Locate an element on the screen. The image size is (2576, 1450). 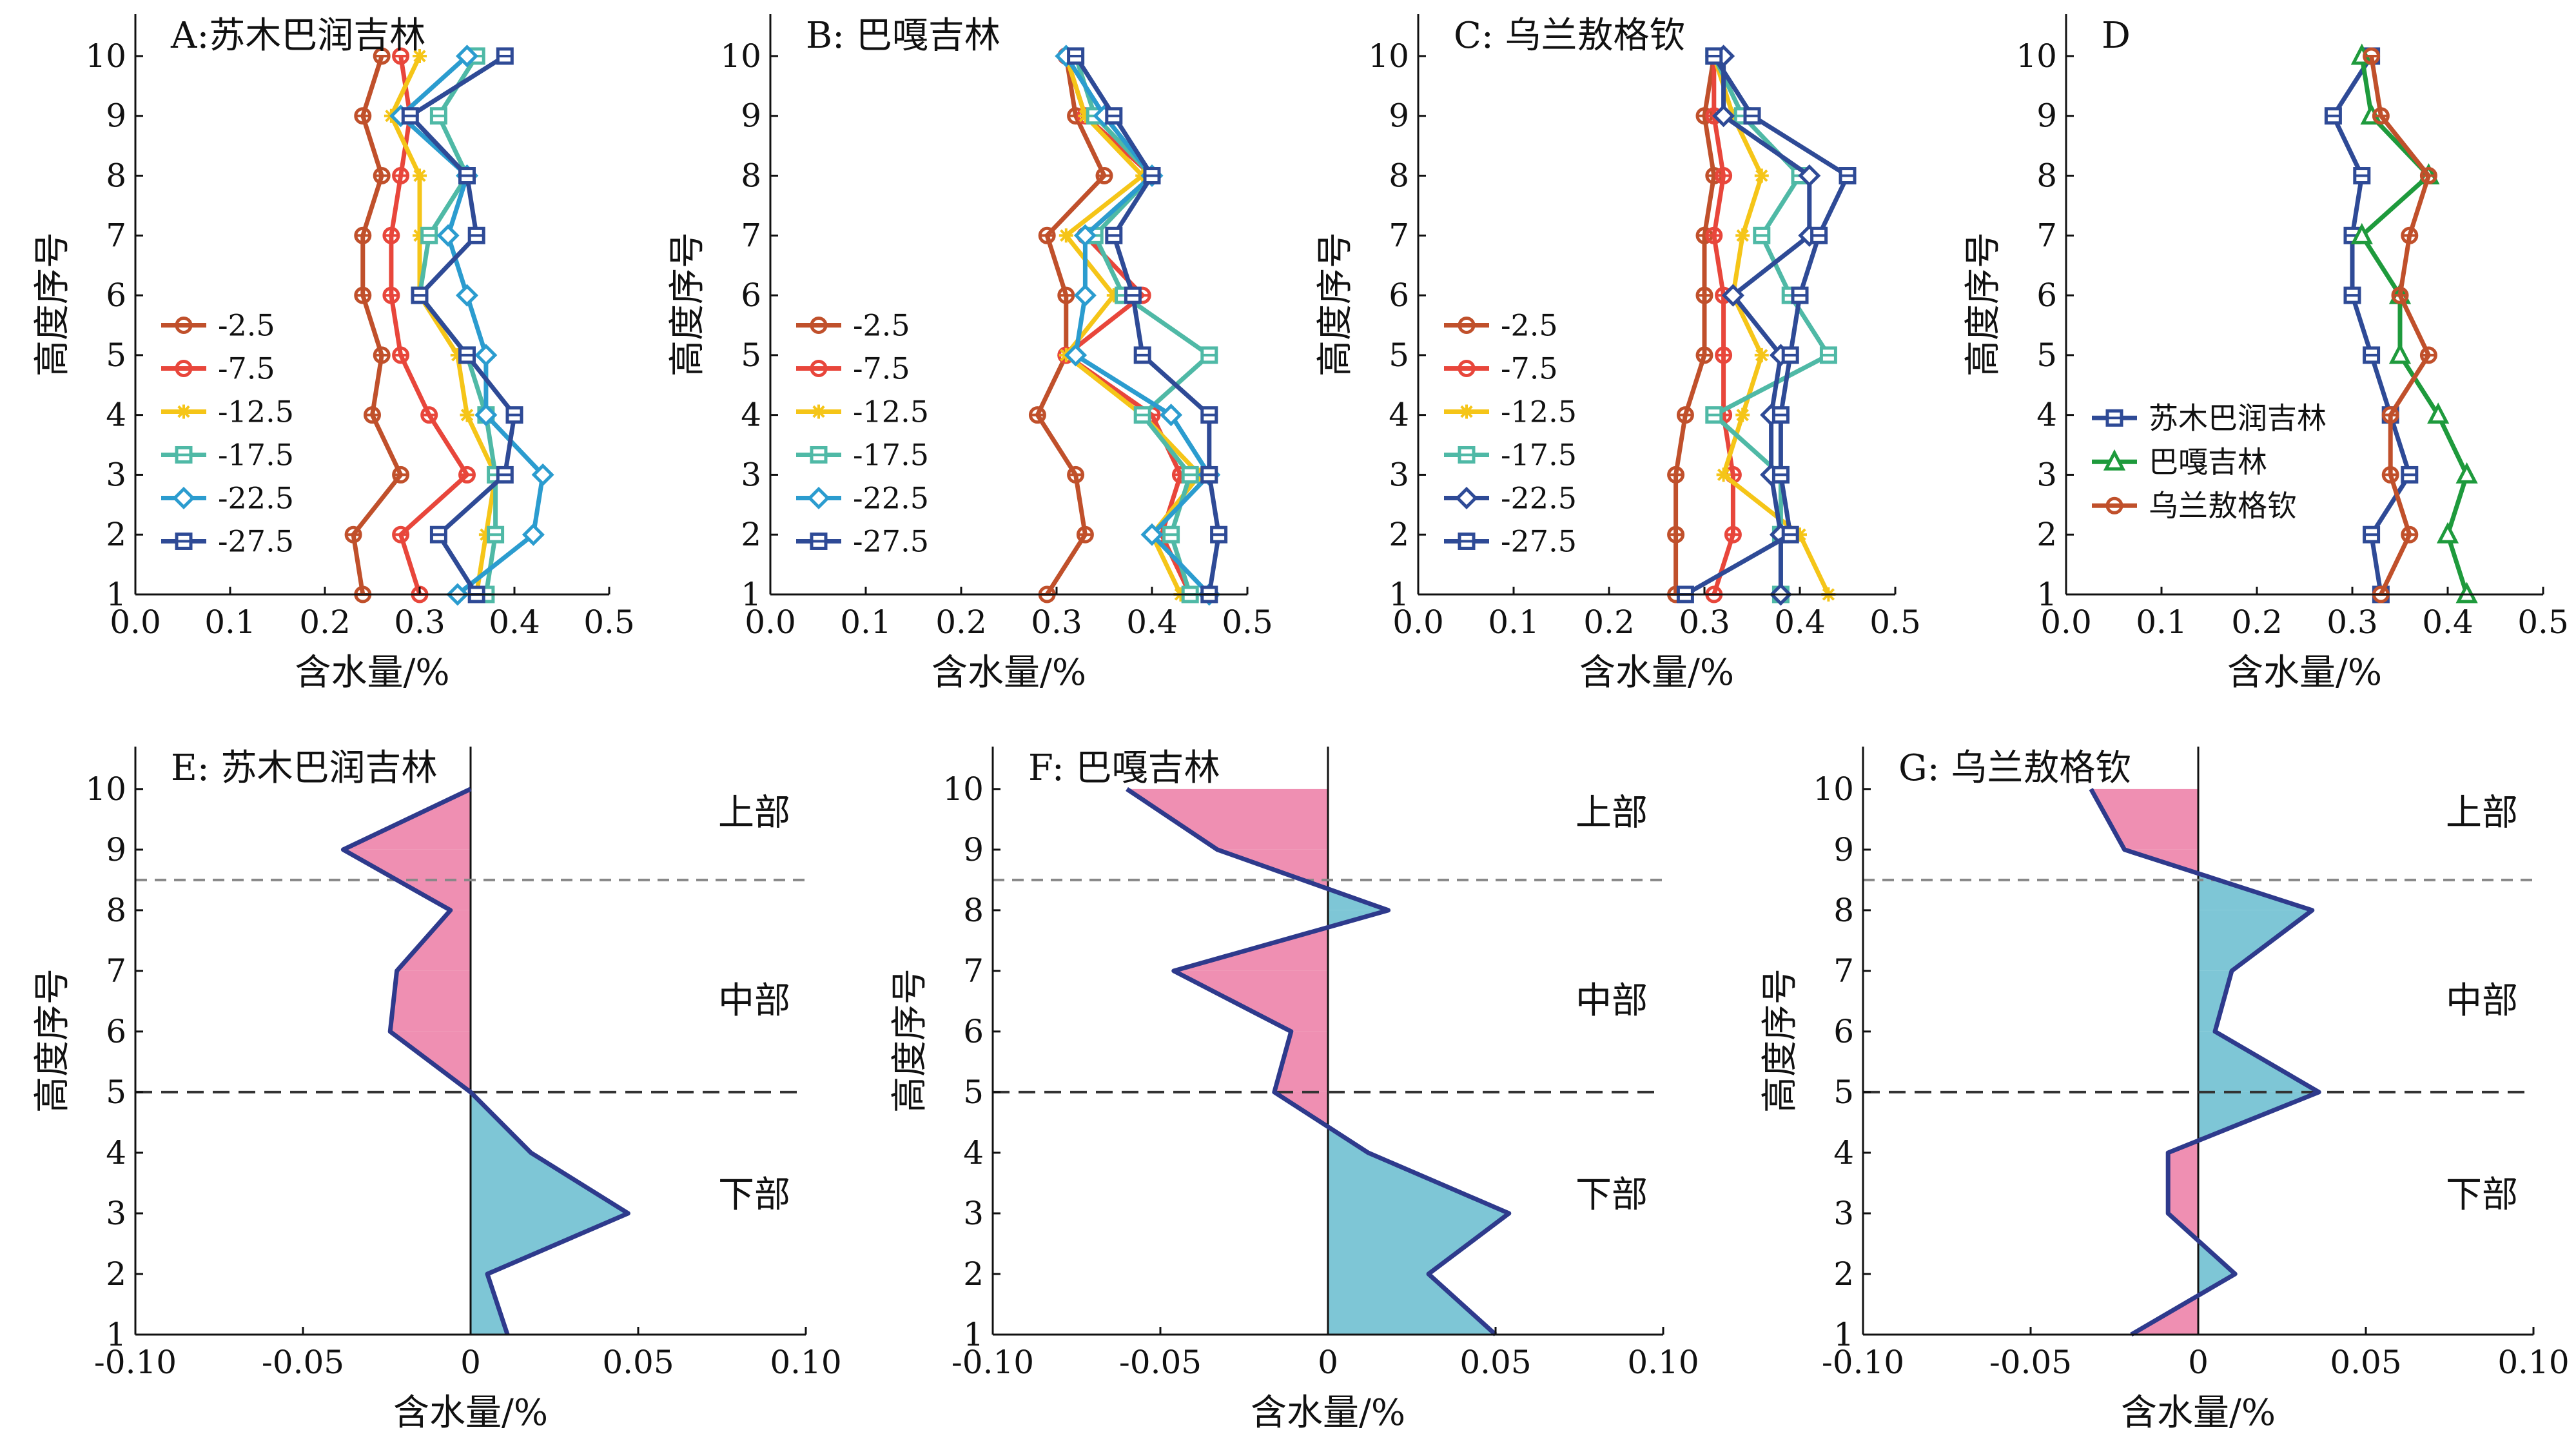
region-label: 上部 is located at coordinates (754, 813).